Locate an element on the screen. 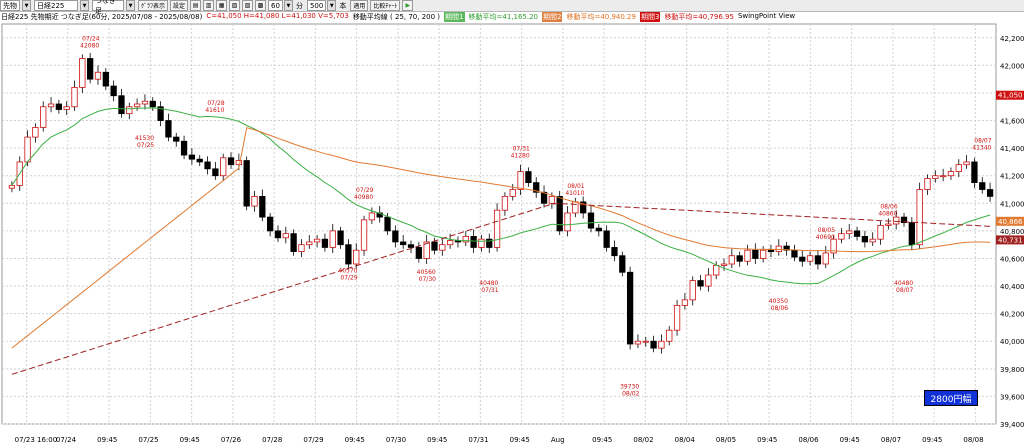  swing-high-date: 08/07 is located at coordinates (982, 140).